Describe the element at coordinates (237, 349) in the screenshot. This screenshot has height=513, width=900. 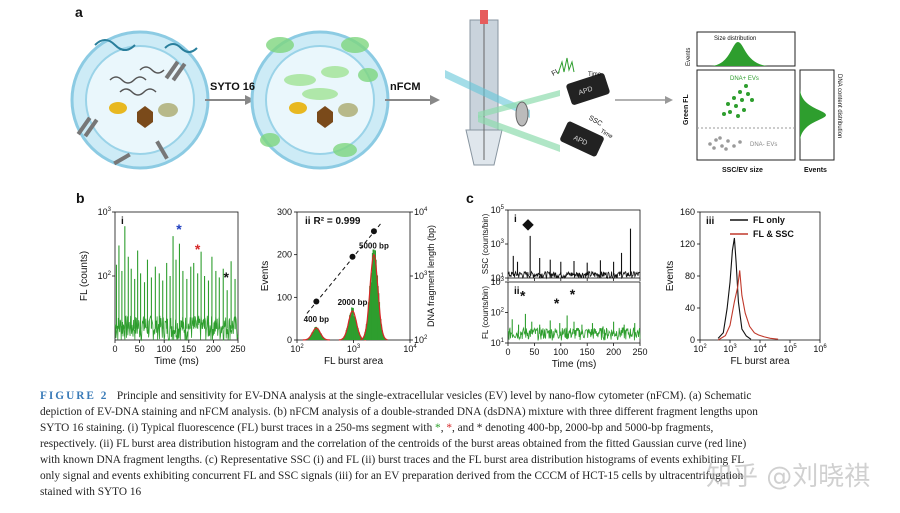
I see `b-i-x-tick-label: 250` at that location.